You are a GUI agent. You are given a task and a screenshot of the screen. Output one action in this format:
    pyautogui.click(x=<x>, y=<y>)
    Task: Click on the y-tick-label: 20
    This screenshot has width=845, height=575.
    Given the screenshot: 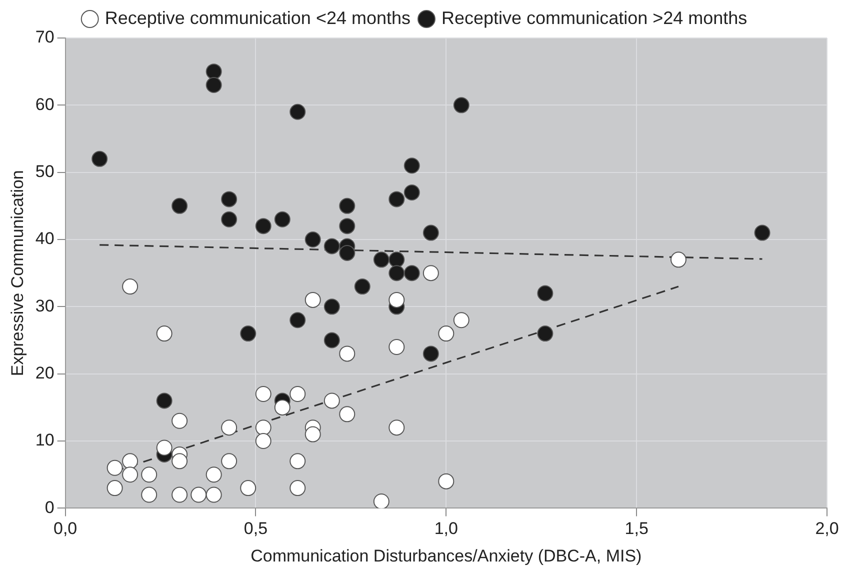 What is the action you would take?
    pyautogui.click(x=44, y=373)
    